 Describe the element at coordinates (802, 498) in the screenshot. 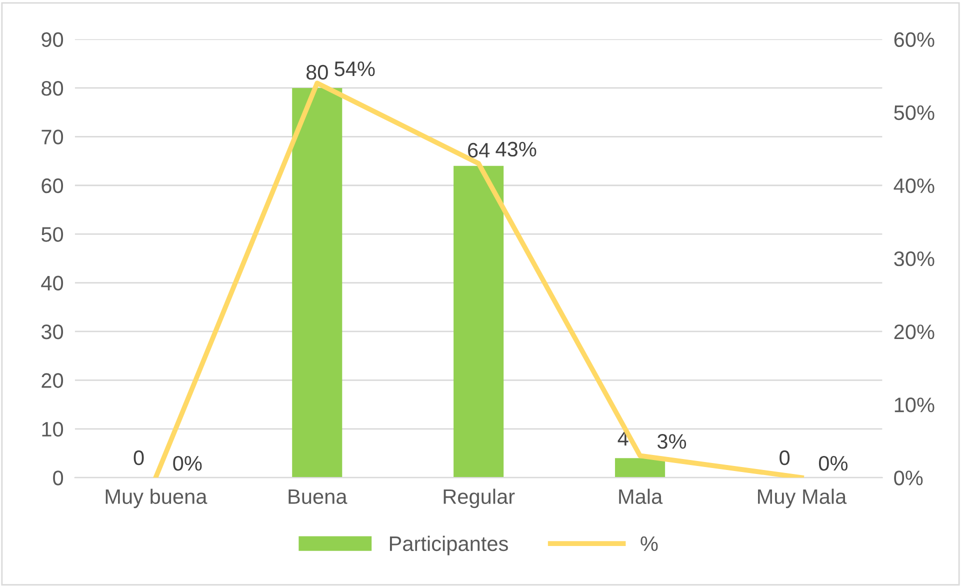

I see `x-tick-label: Muy Mala` at that location.